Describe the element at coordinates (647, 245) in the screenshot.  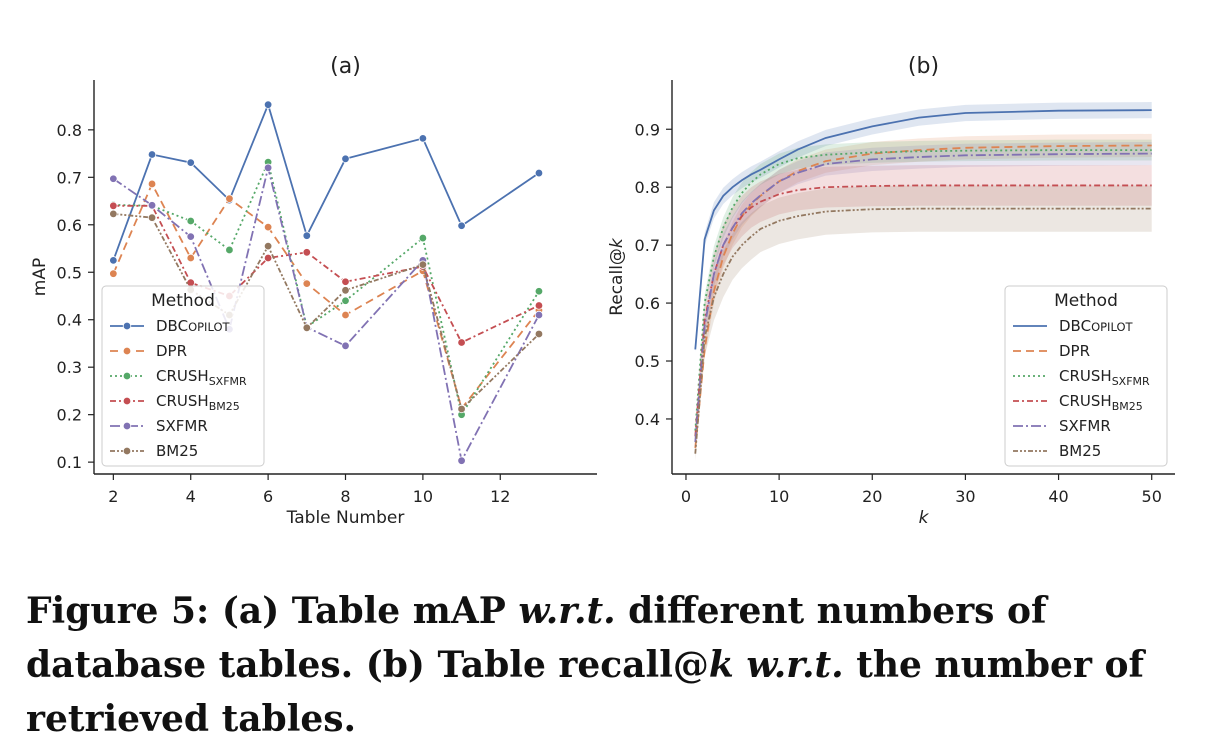
I see `b-y-tick-label: 0.7` at that location.